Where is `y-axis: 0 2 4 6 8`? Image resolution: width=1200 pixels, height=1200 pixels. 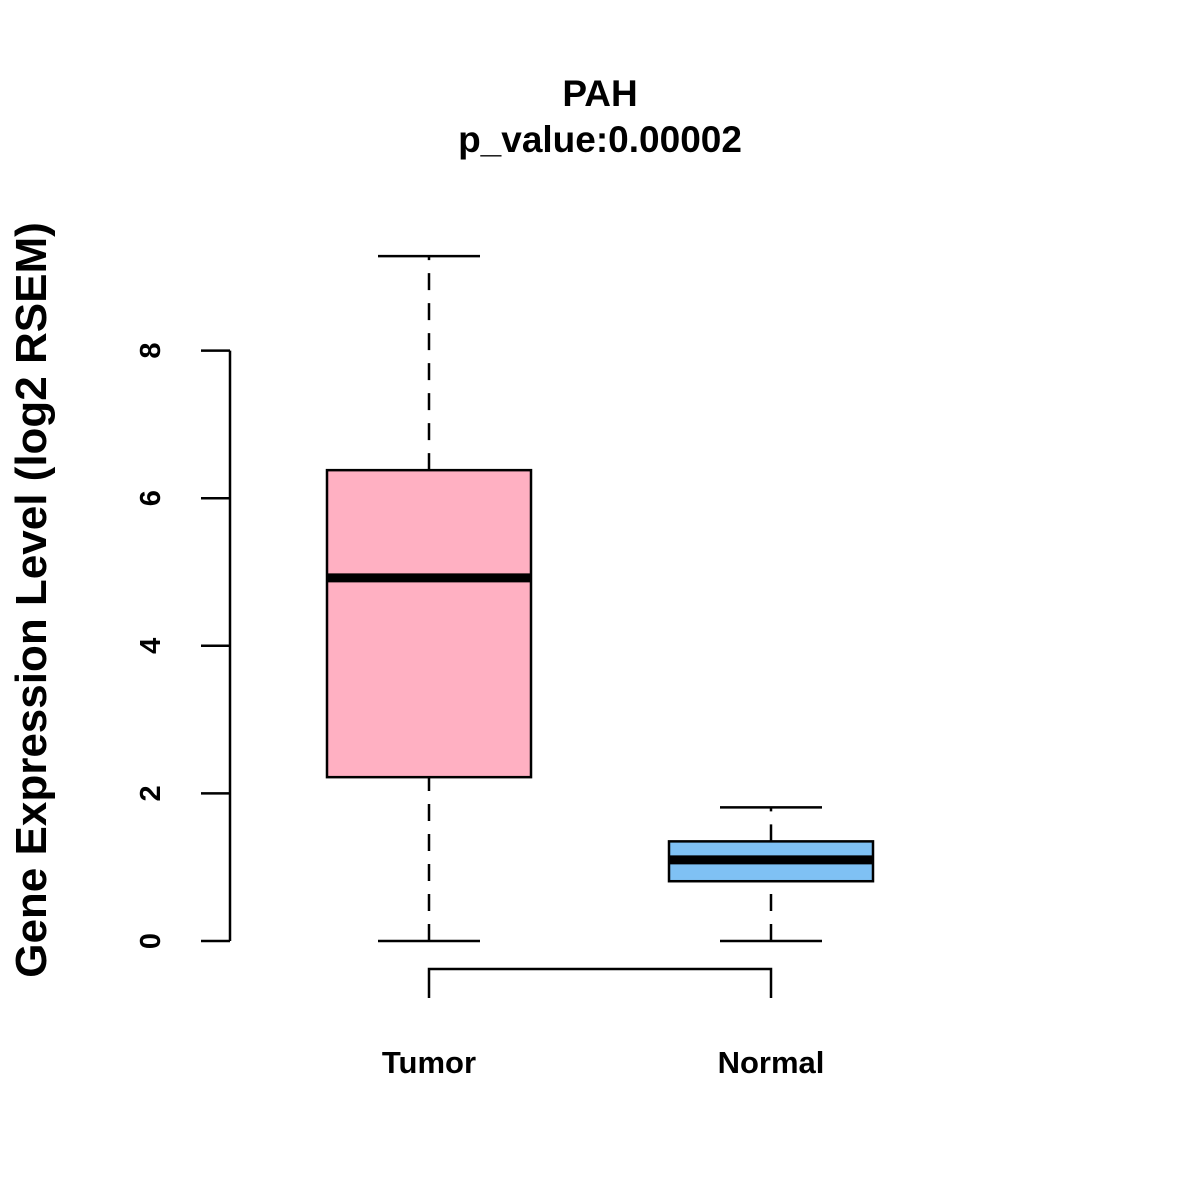 y-axis: 0 2 4 6 8 is located at coordinates (183, 646).